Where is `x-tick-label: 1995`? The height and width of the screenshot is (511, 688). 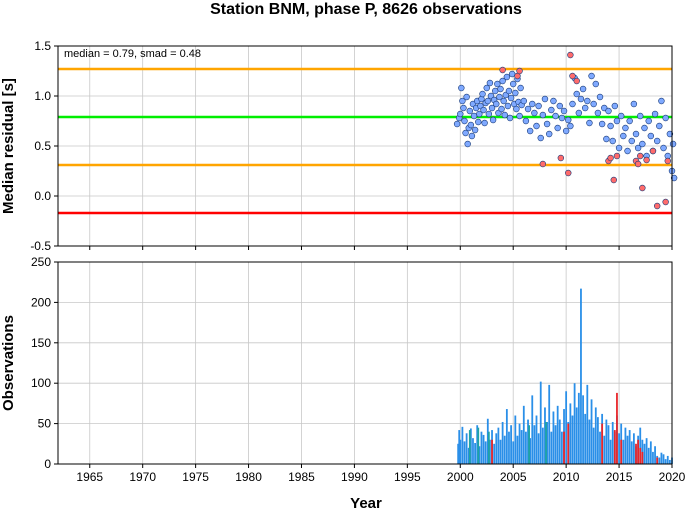 x-tick-label: 1995 is located at coordinates (407, 477).